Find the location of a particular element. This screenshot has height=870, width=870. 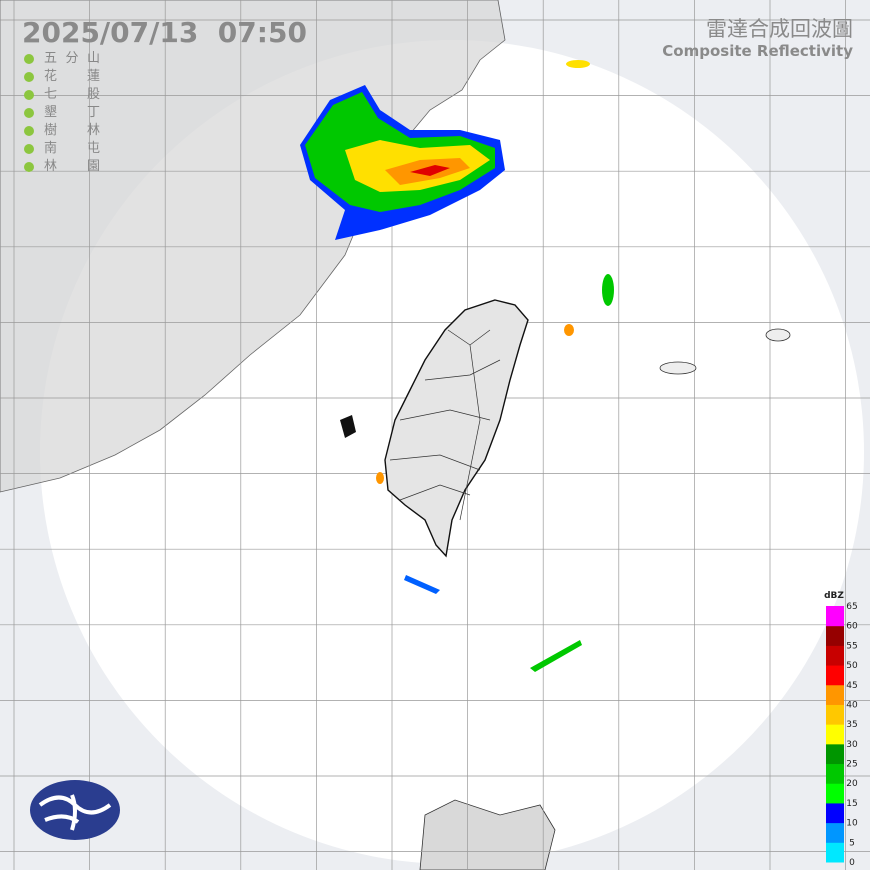

station-name: 南屯 is located at coordinates (72, 148).